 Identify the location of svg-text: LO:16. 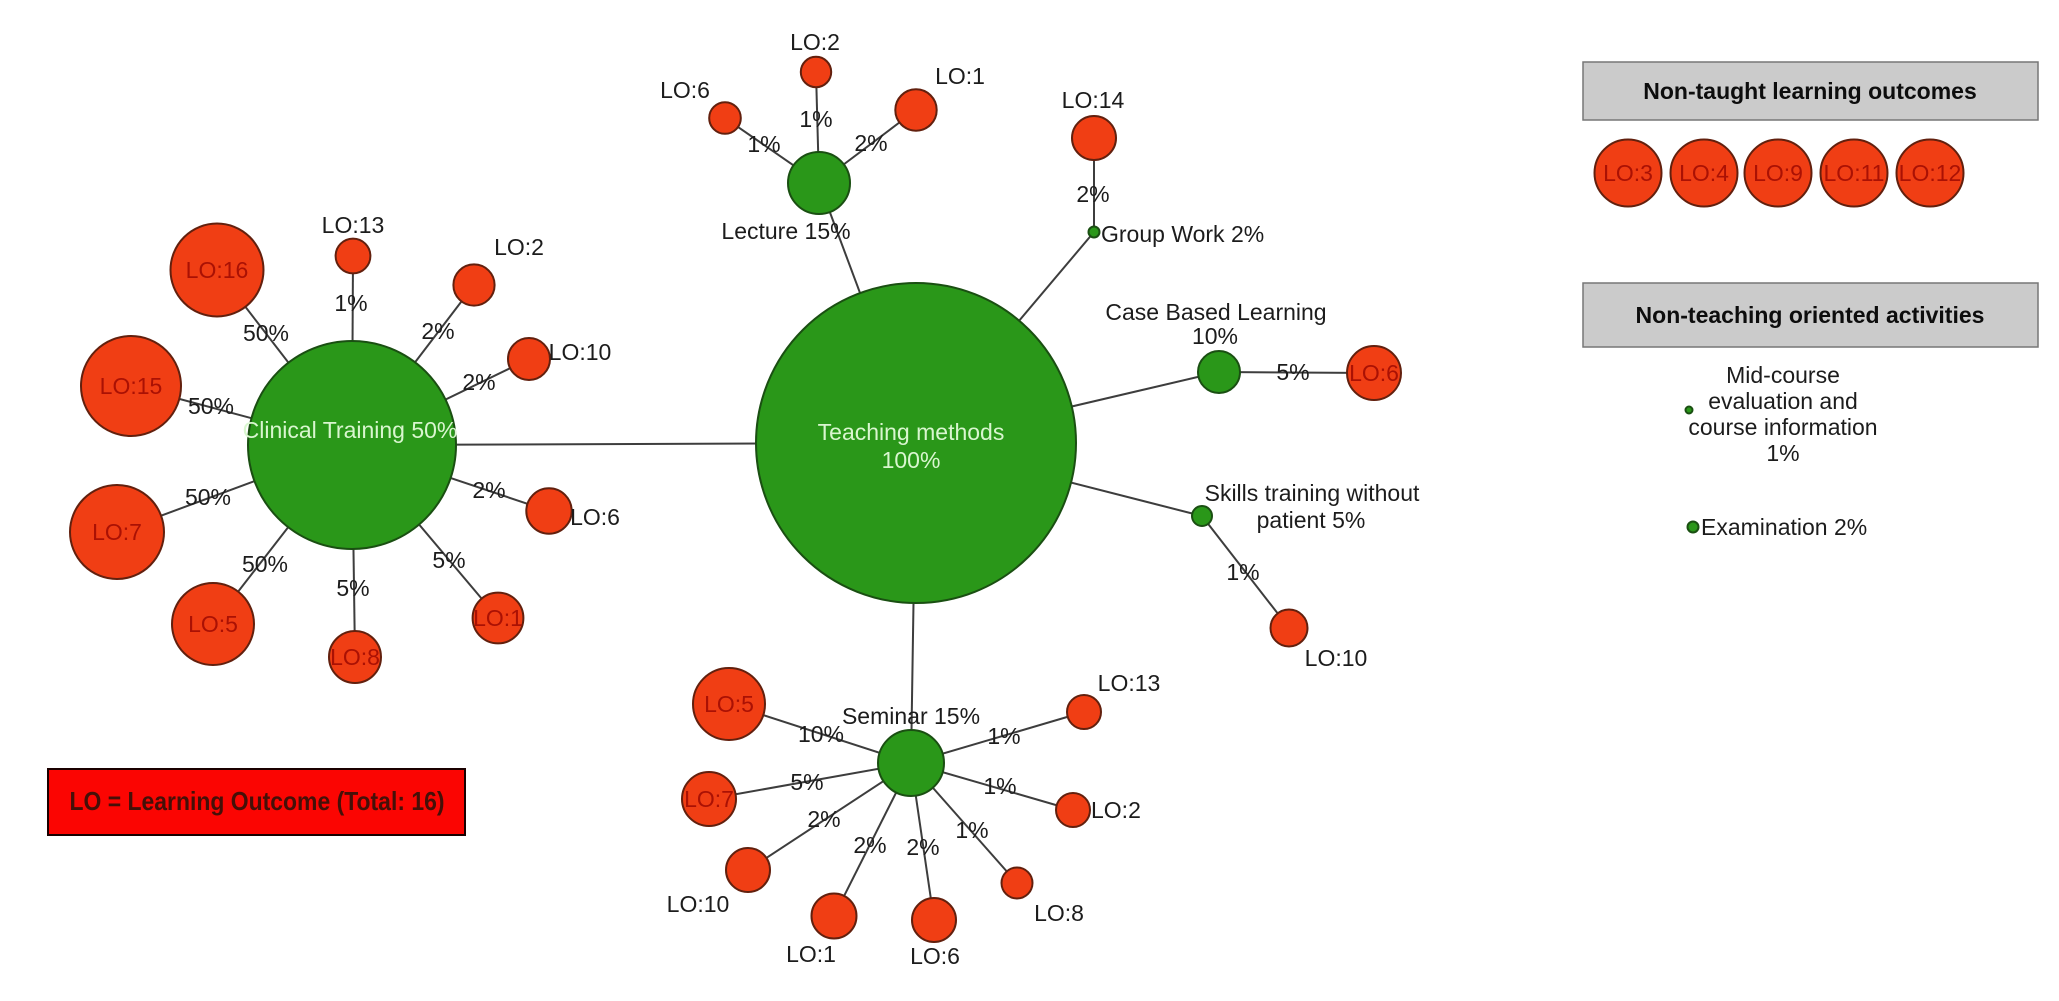
(217, 270).